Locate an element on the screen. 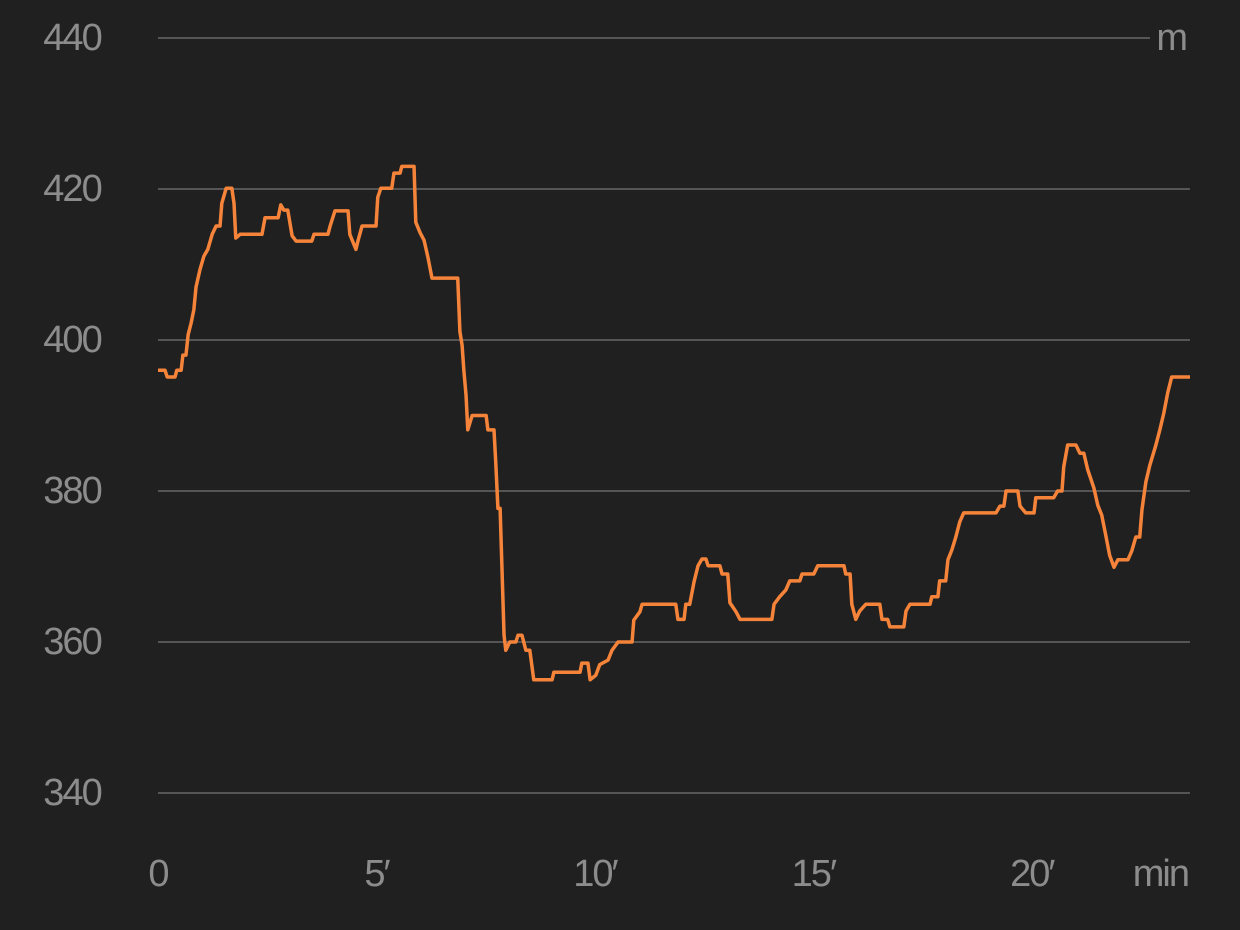  x-tick-label: 5′ is located at coordinates (377, 874).